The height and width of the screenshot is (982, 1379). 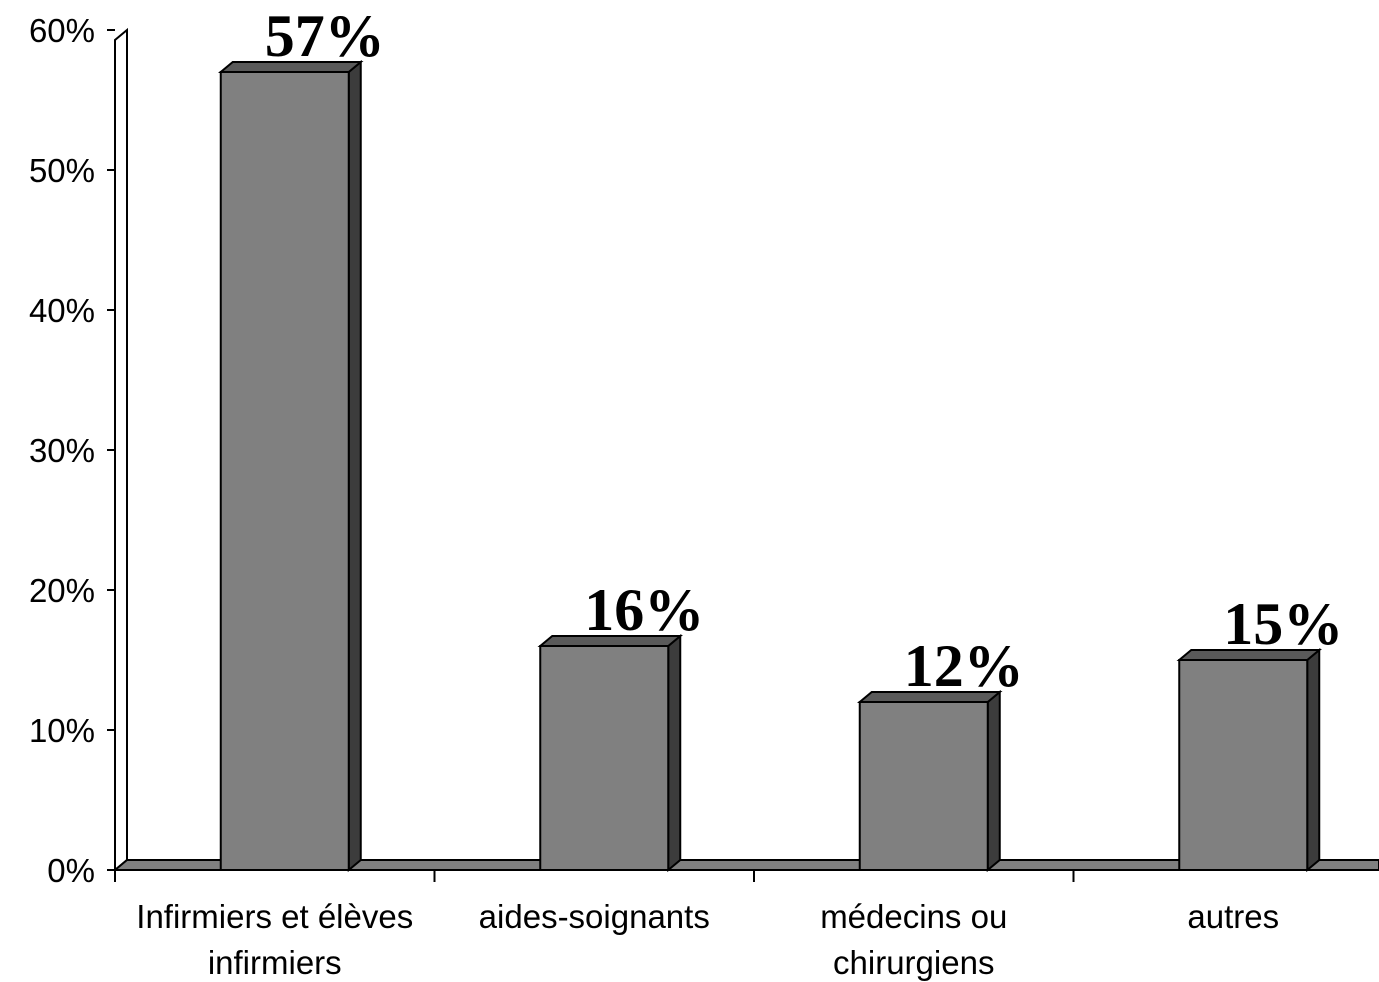 What do you see at coordinates (71, 870) in the screenshot?
I see `y-tick-label: 0%` at bounding box center [71, 870].